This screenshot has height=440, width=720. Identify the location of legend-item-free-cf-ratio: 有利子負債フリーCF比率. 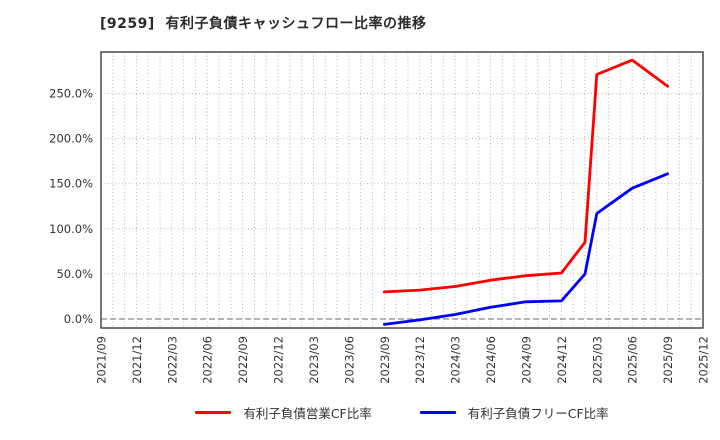
(514, 412).